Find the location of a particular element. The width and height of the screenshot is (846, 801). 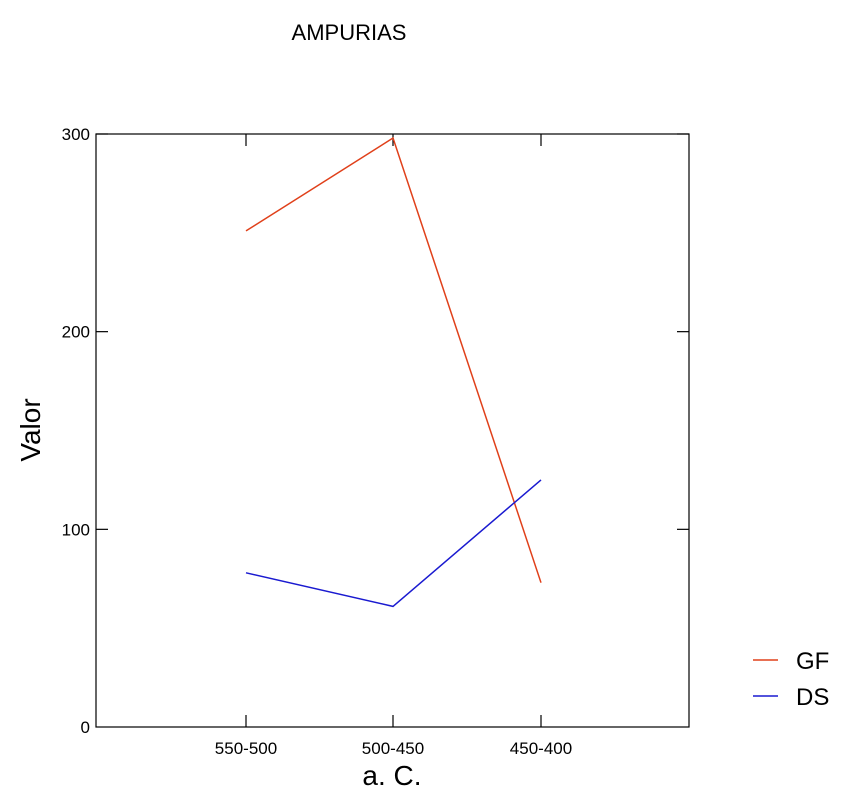

y-tick-label: 0 is located at coordinates (85, 727).